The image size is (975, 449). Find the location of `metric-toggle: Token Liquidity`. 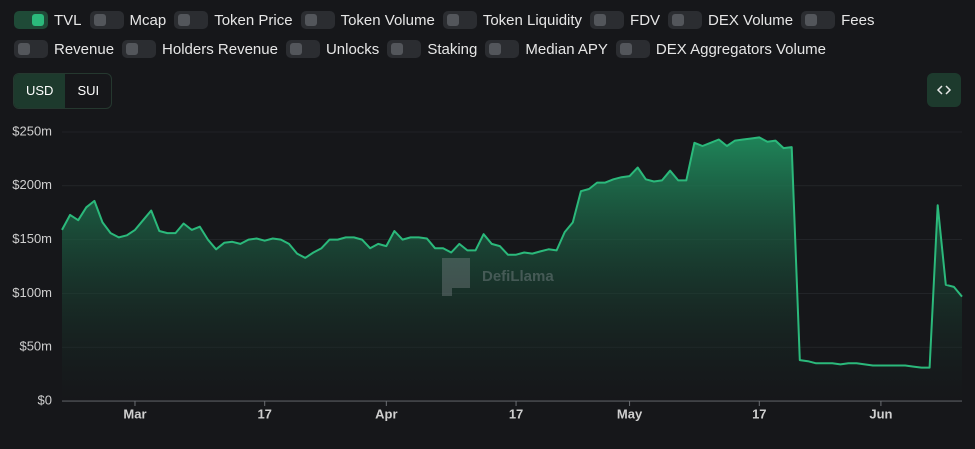

metric-toggle: Token Liquidity is located at coordinates (512, 20).